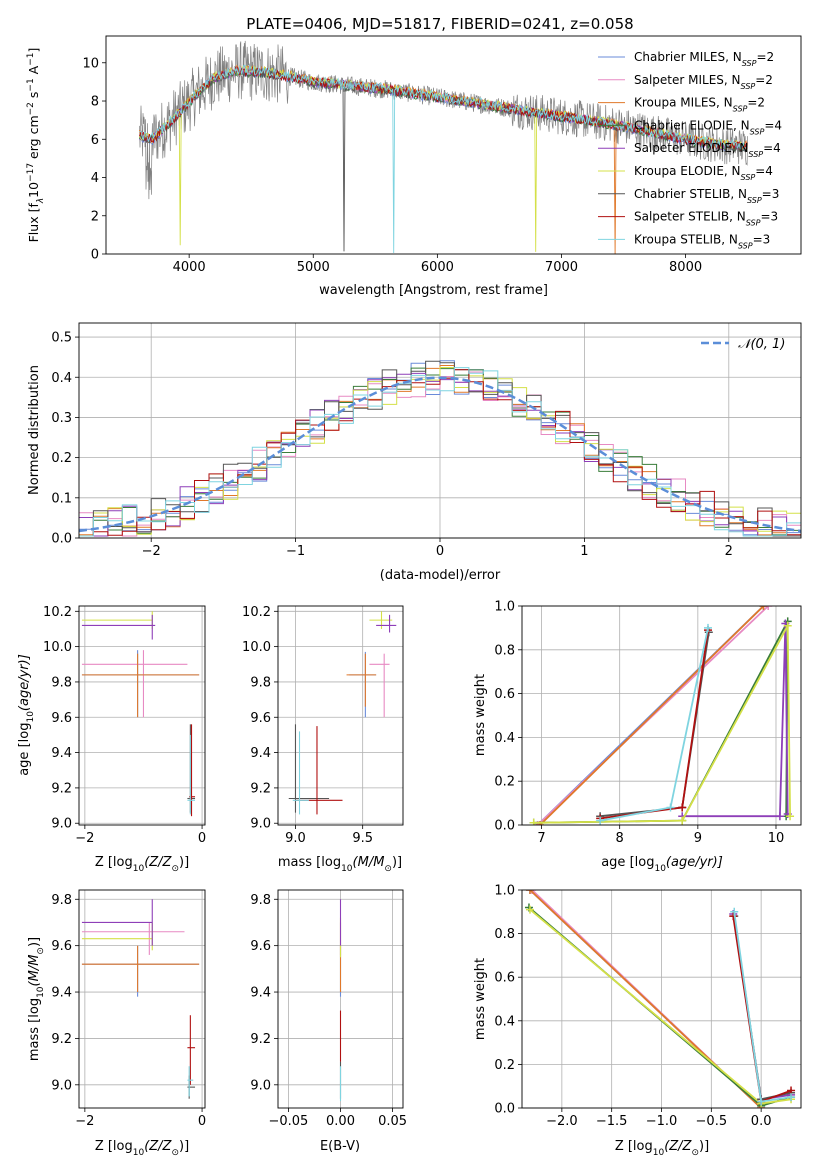 The height and width of the screenshot is (1170, 819). What do you see at coordinates (706, 219) in the screenshot?
I see `legend-label: Salpeter STELIB, NSSP=3` at bounding box center [706, 219].